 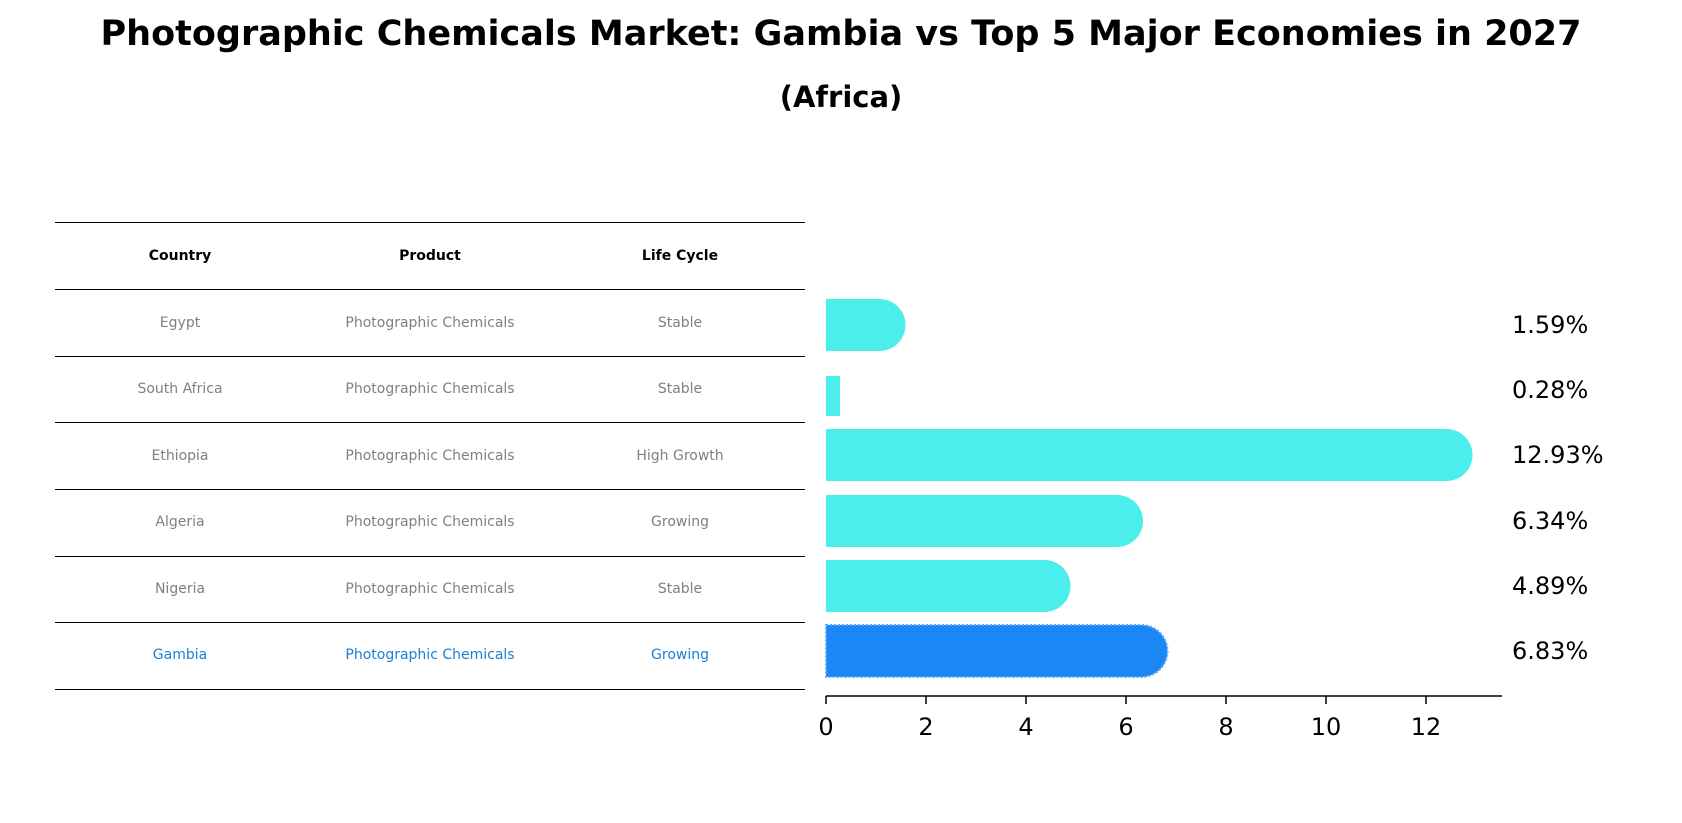 What do you see at coordinates (180, 589) in the screenshot?
I see `cell-country: Nigeria` at bounding box center [180, 589].